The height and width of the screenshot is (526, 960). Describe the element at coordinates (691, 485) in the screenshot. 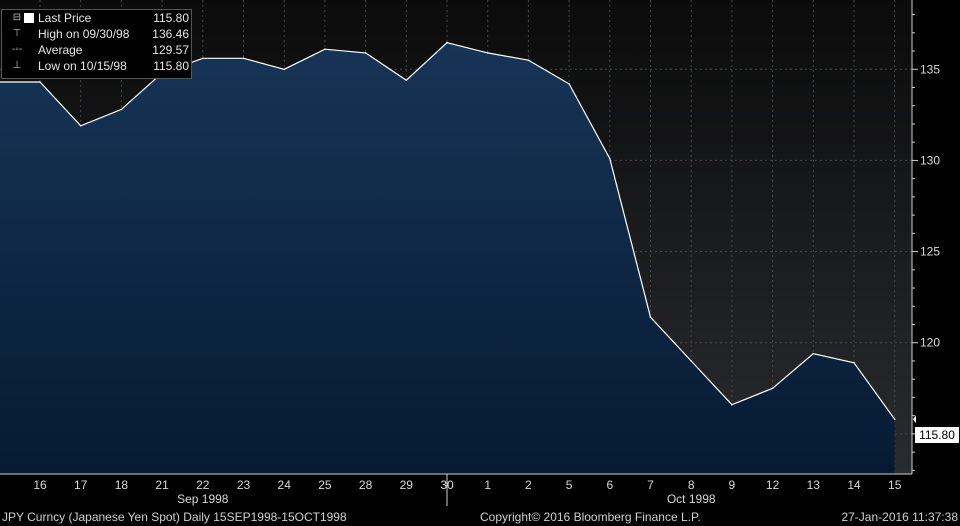

I see `x-tick-label: 8` at that location.